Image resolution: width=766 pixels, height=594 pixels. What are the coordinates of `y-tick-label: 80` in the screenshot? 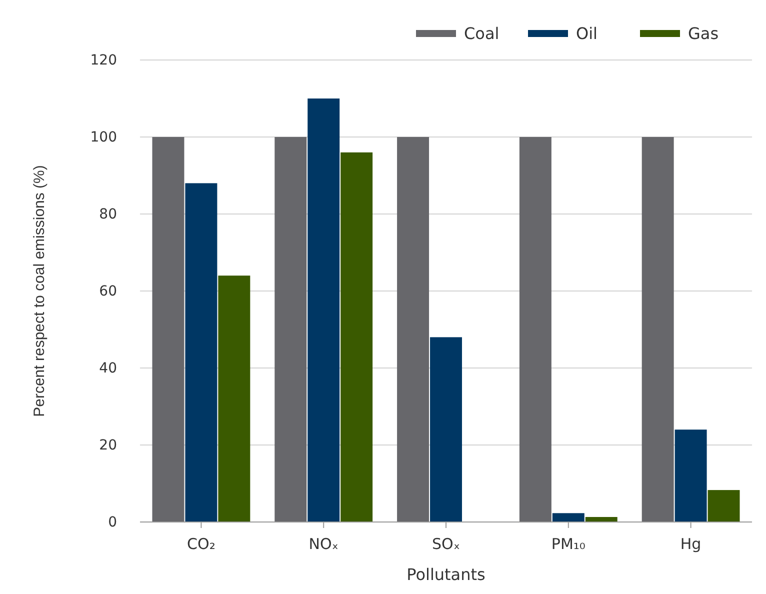 It's located at (108, 214).